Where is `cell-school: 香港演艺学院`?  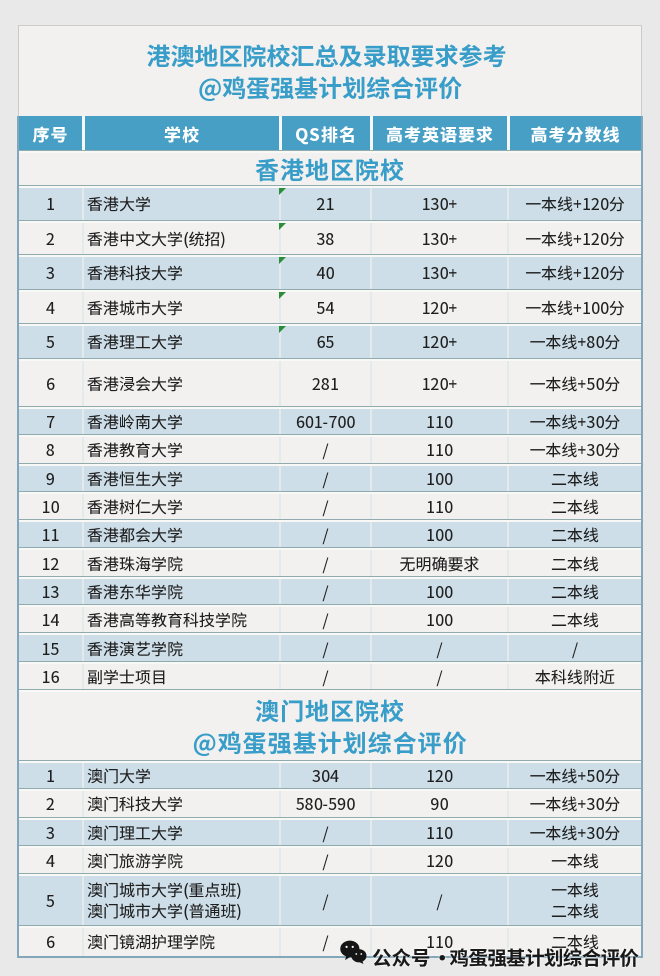
cell-school: 香港演艺学院 is located at coordinates (180, 648).